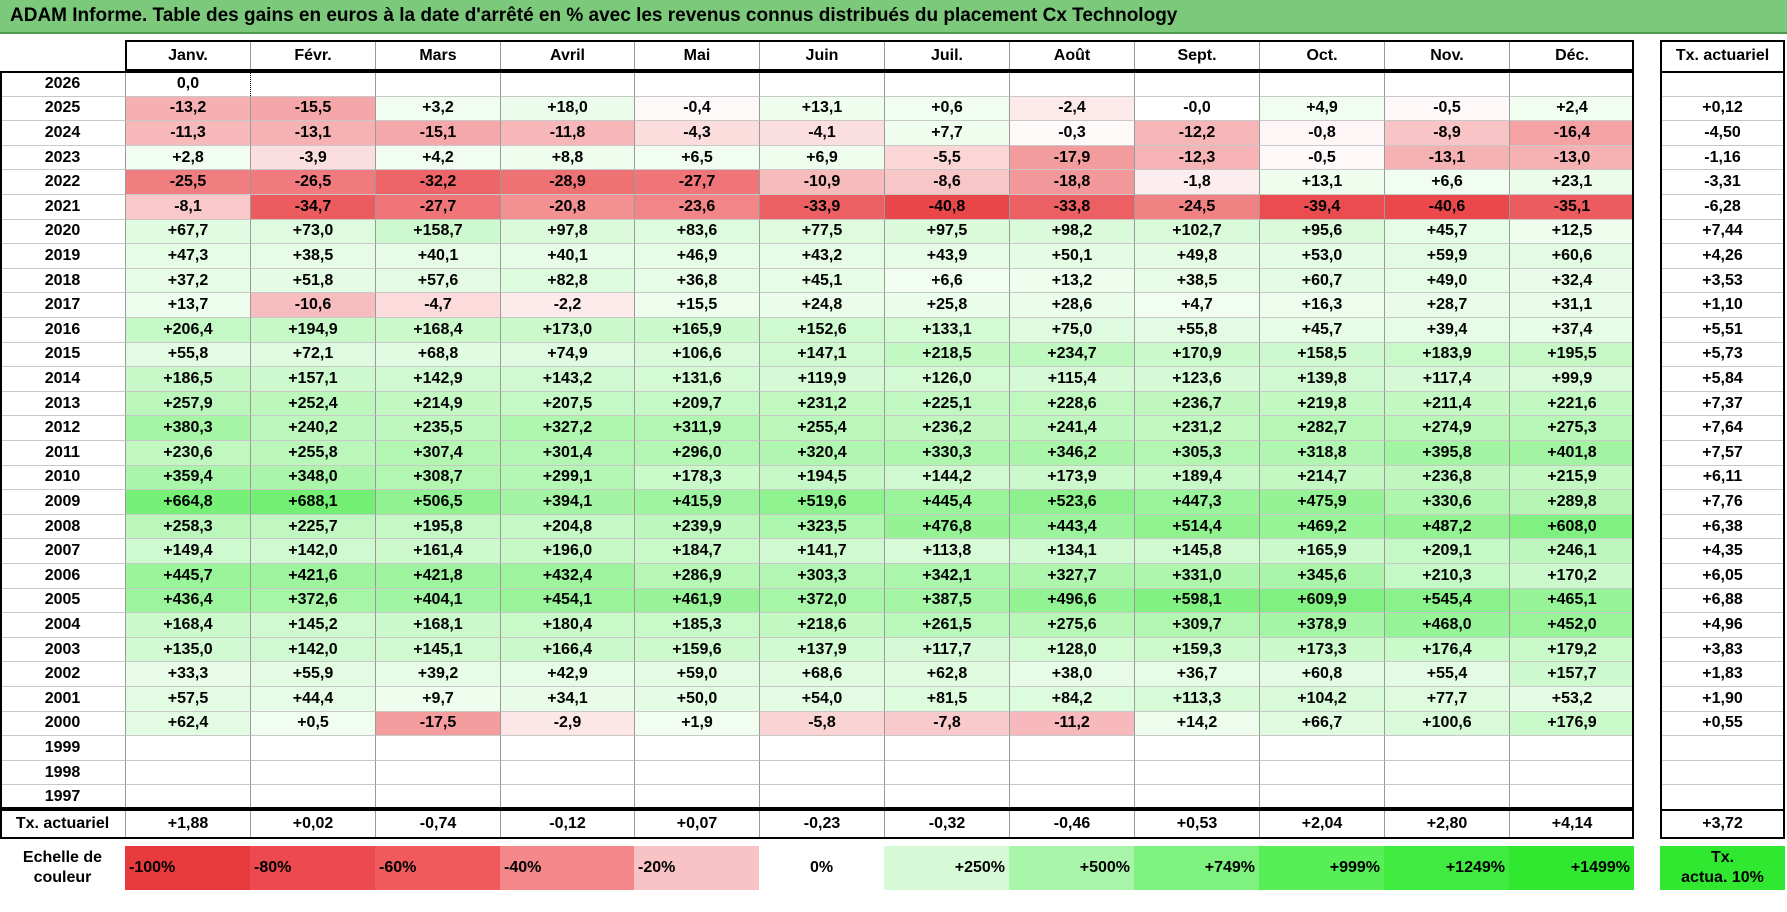  Describe the element at coordinates (946, 575) in the screenshot. I see `gain-cell: +342,1` at that location.